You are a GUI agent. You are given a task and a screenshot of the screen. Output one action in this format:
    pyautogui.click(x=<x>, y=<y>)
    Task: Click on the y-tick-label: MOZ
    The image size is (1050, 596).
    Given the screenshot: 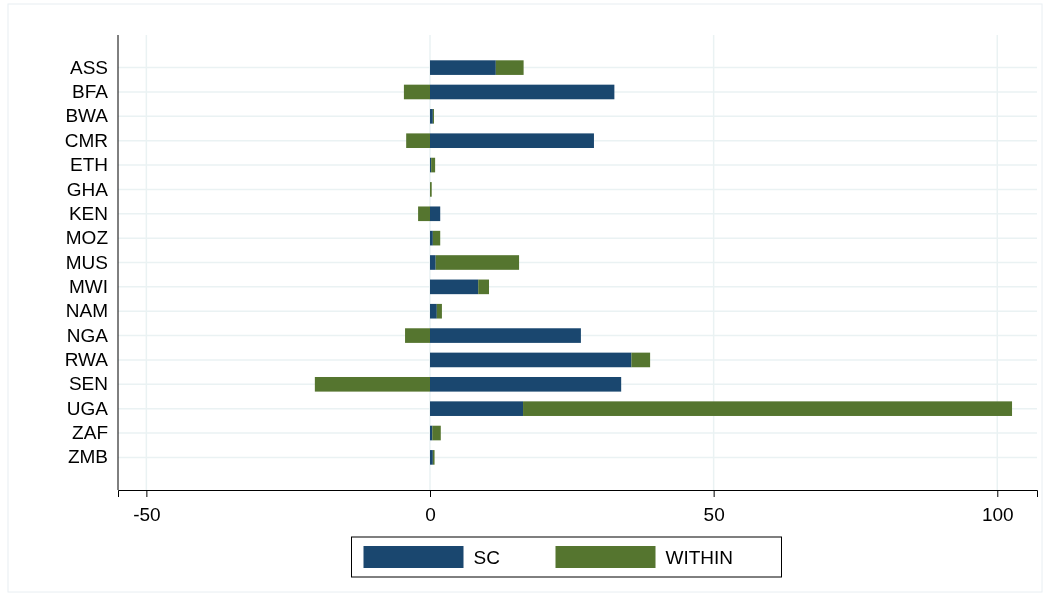 What is the action you would take?
    pyautogui.click(x=87, y=238)
    